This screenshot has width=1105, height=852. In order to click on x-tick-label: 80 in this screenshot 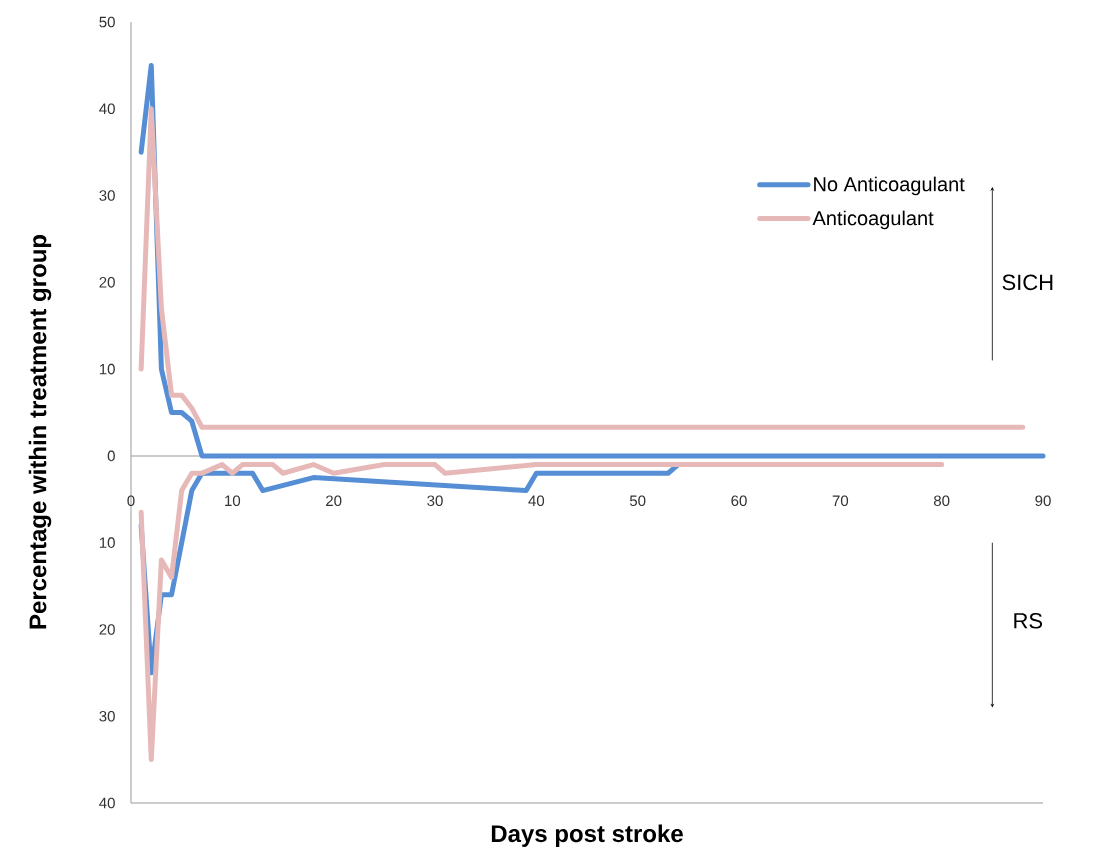, I will do `click(941, 501)`.